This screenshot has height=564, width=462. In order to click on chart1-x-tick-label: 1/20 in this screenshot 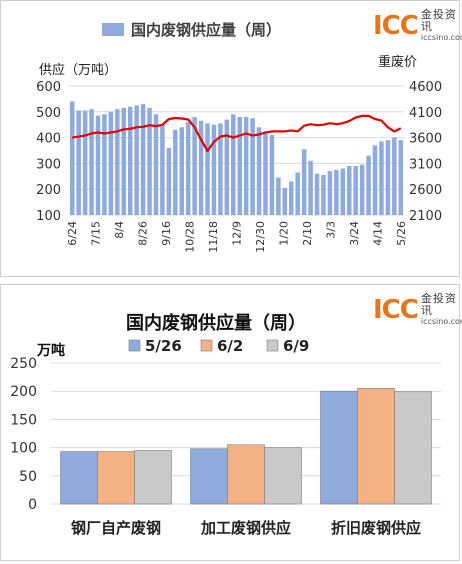, I will do `click(283, 233)`.